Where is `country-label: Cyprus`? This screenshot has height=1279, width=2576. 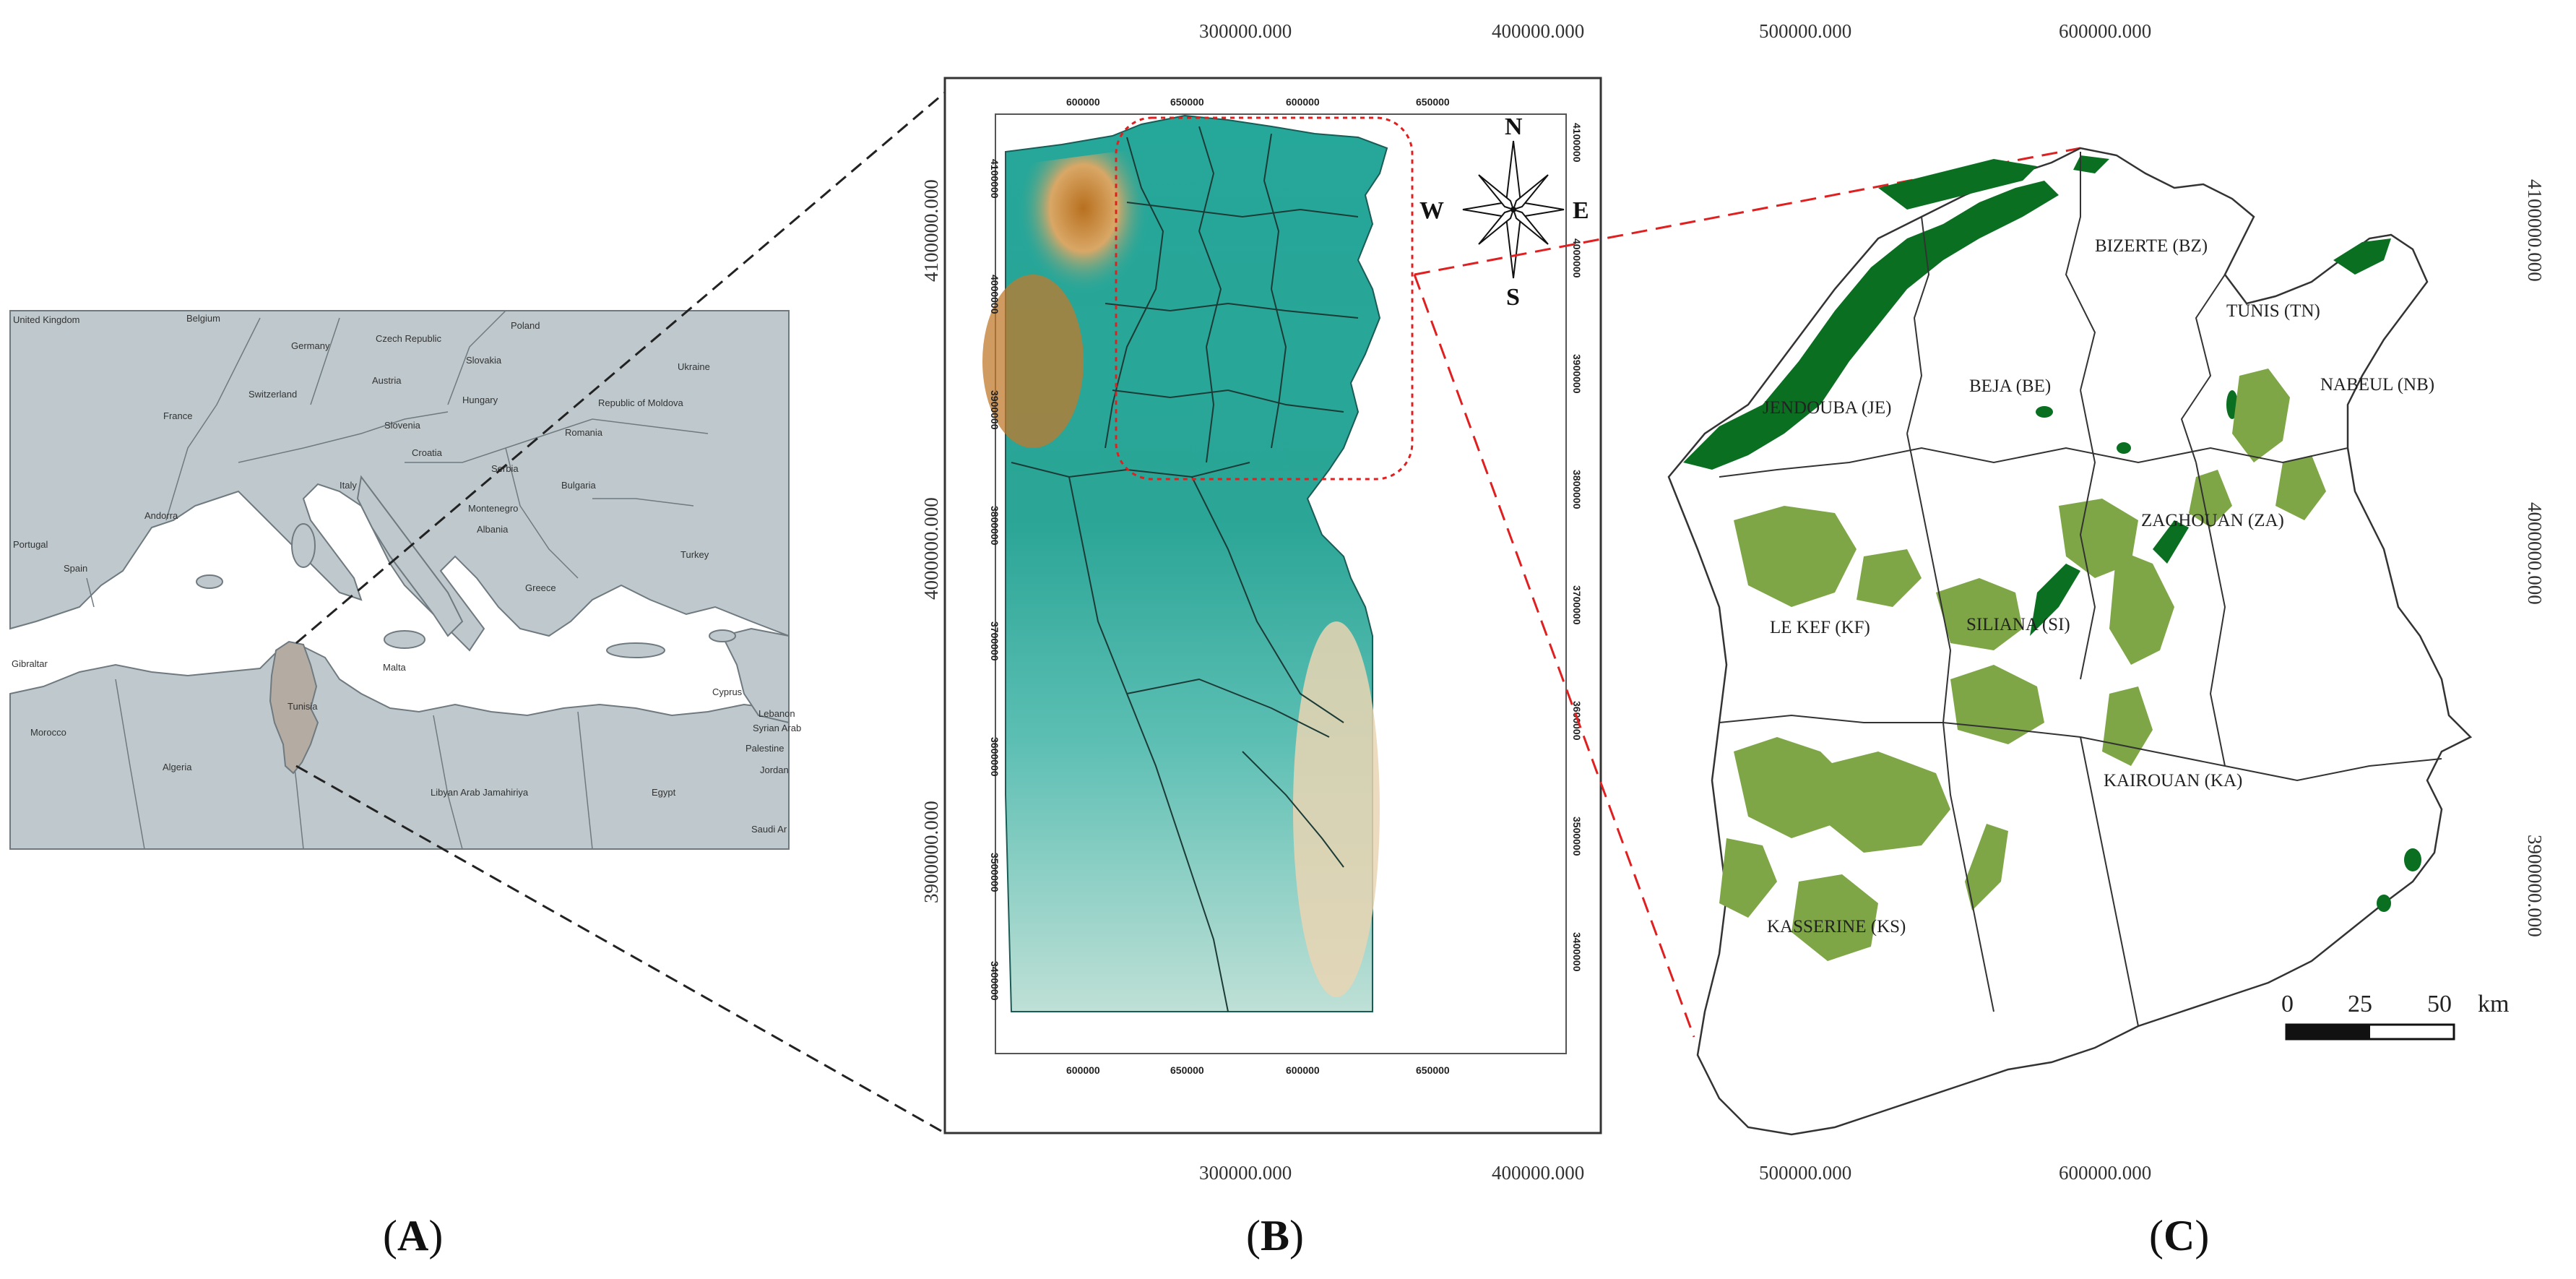
country-label: Cyprus is located at coordinates (727, 691).